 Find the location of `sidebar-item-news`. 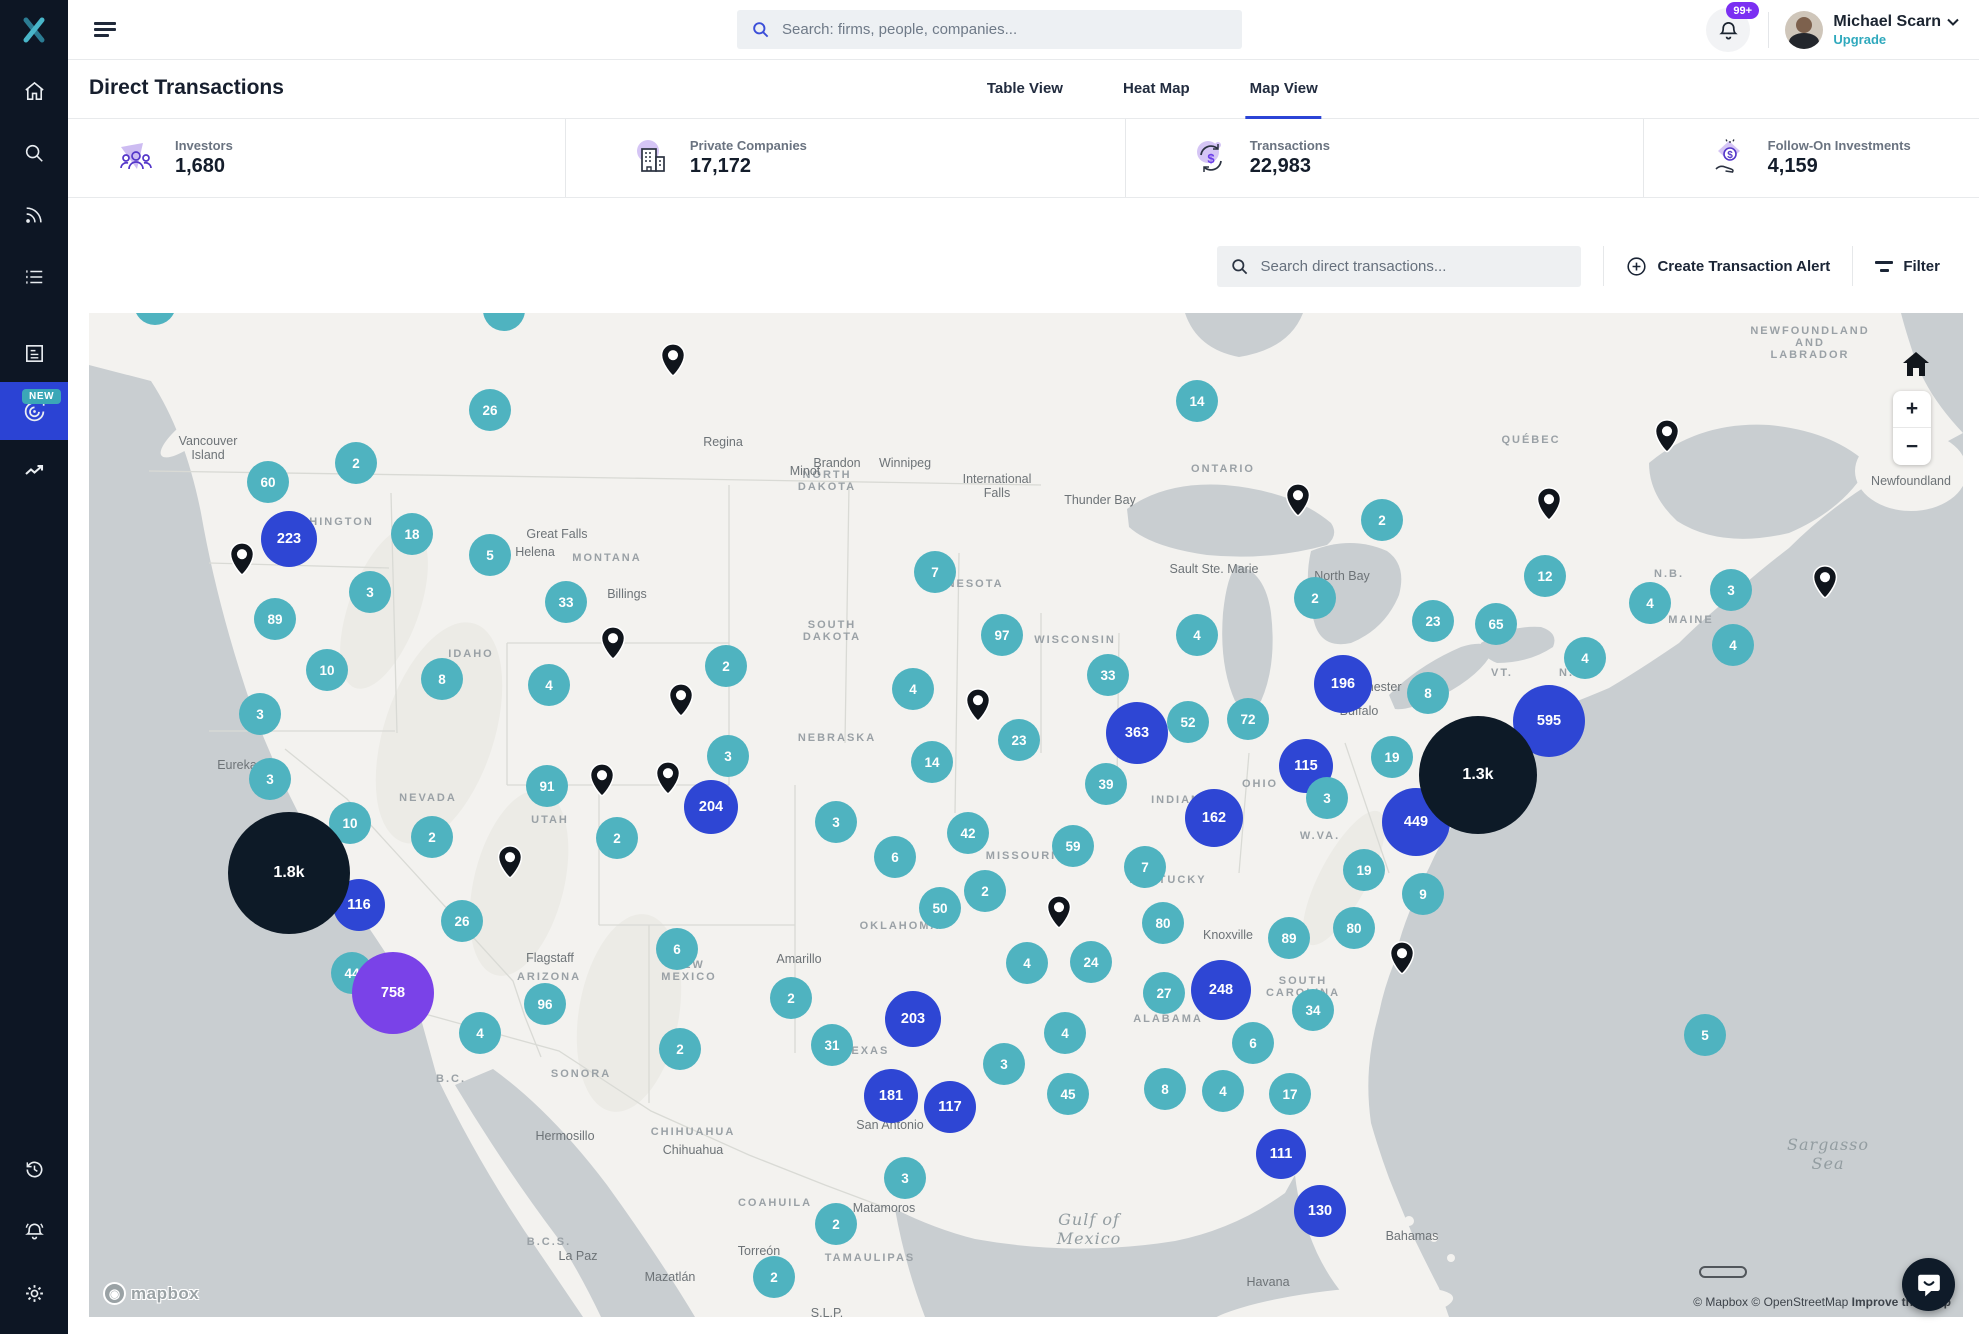

sidebar-item-news is located at coordinates (34, 345).